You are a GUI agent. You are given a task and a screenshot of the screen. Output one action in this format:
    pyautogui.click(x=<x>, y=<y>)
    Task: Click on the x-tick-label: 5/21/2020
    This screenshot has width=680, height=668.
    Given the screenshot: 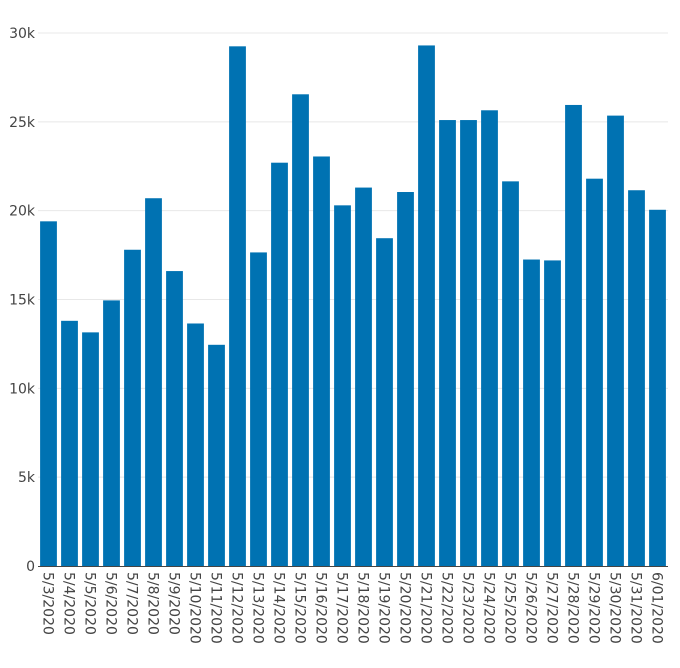 What is the action you would take?
    pyautogui.click(x=426, y=608)
    